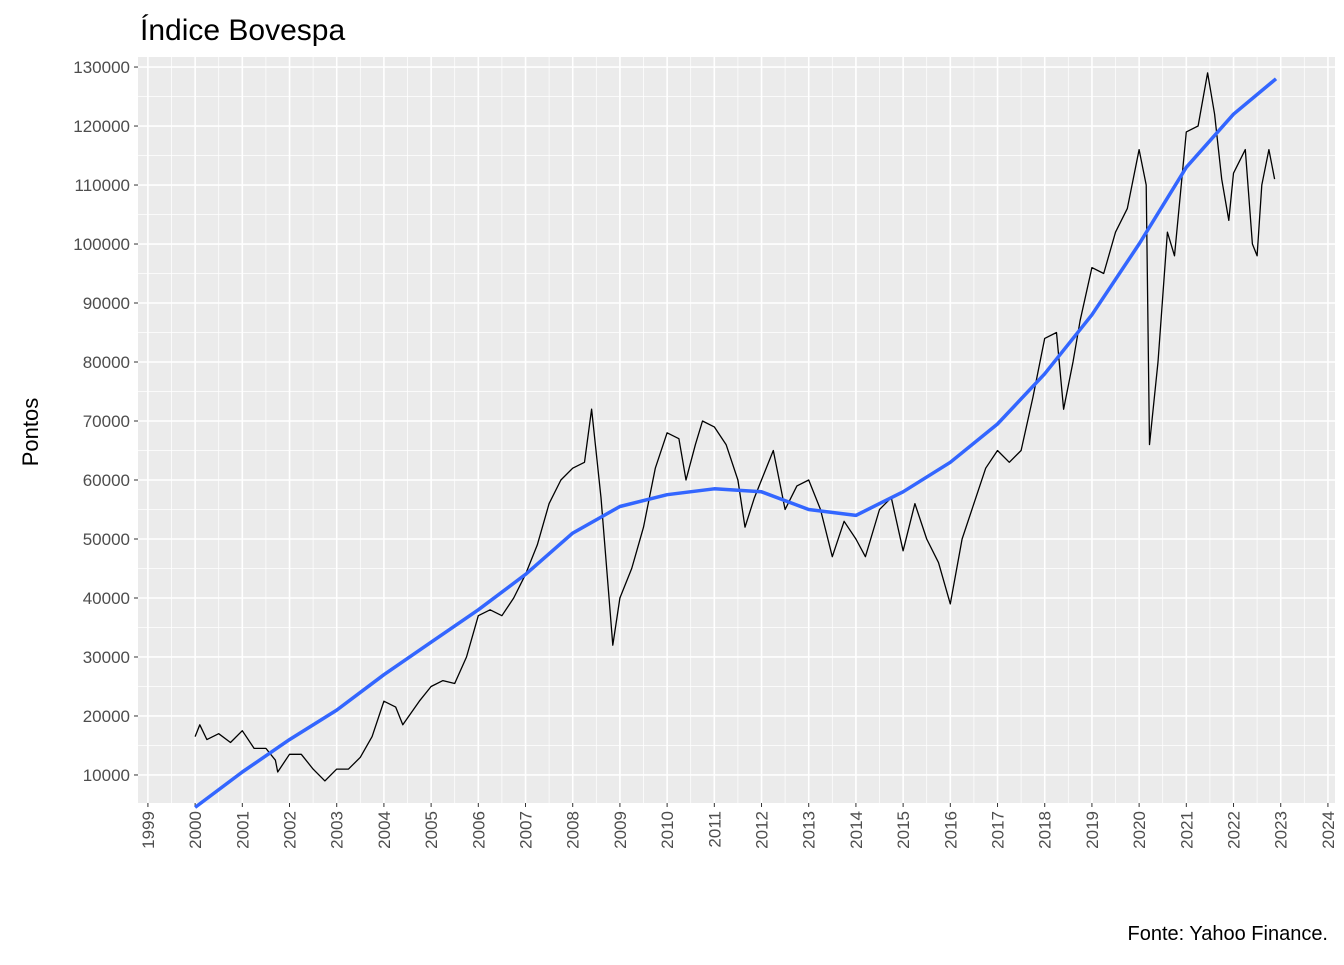 The height and width of the screenshot is (965, 1344). I want to click on y-tick-label: 120000, so click(101, 126).